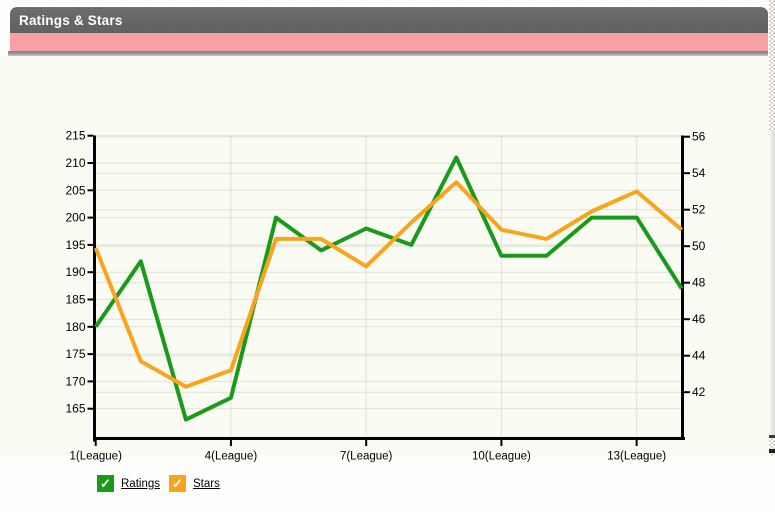 The image size is (775, 512). What do you see at coordinates (75, 218) in the screenshot?
I see `y-axis-left-tick-label: 200` at bounding box center [75, 218].